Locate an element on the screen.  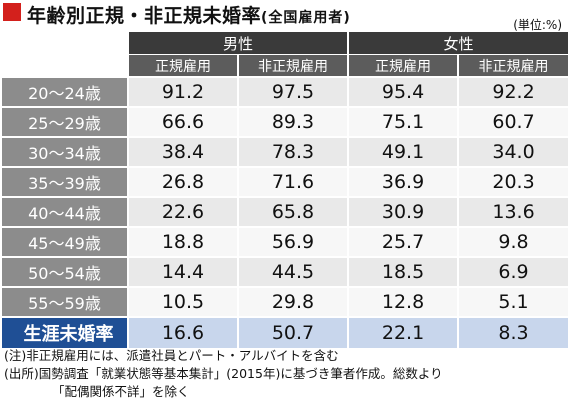
group-header-female: 女性 is located at coordinates (458, 43).